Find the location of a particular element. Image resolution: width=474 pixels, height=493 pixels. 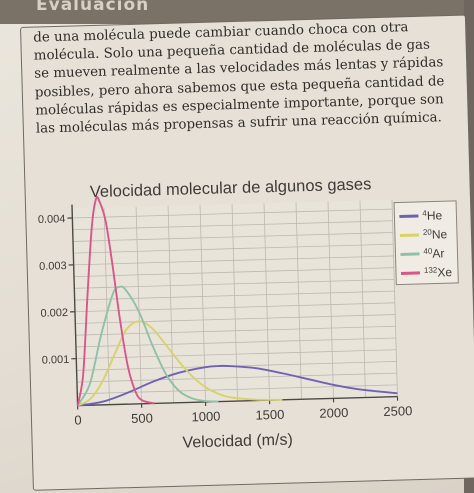

x-tick-label: 2500 is located at coordinates (397, 411).